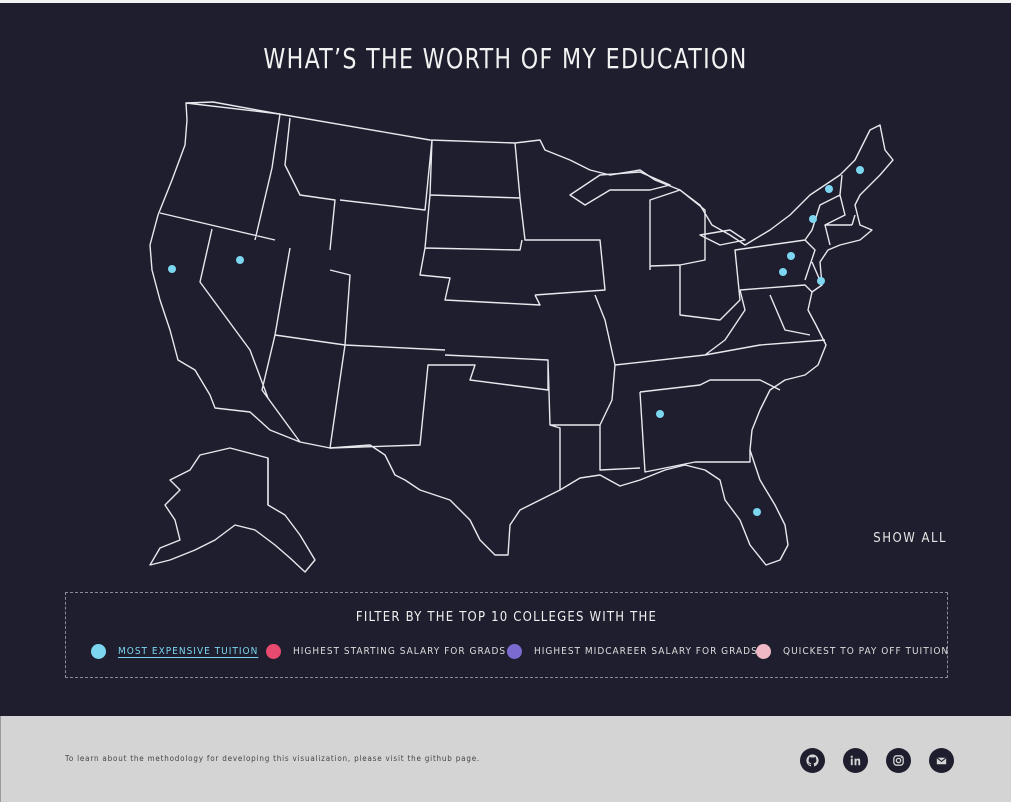  I want to click on filter-heading: FILTER BY THE TOP 10 COLLEGES WITH THE, so click(506, 617).